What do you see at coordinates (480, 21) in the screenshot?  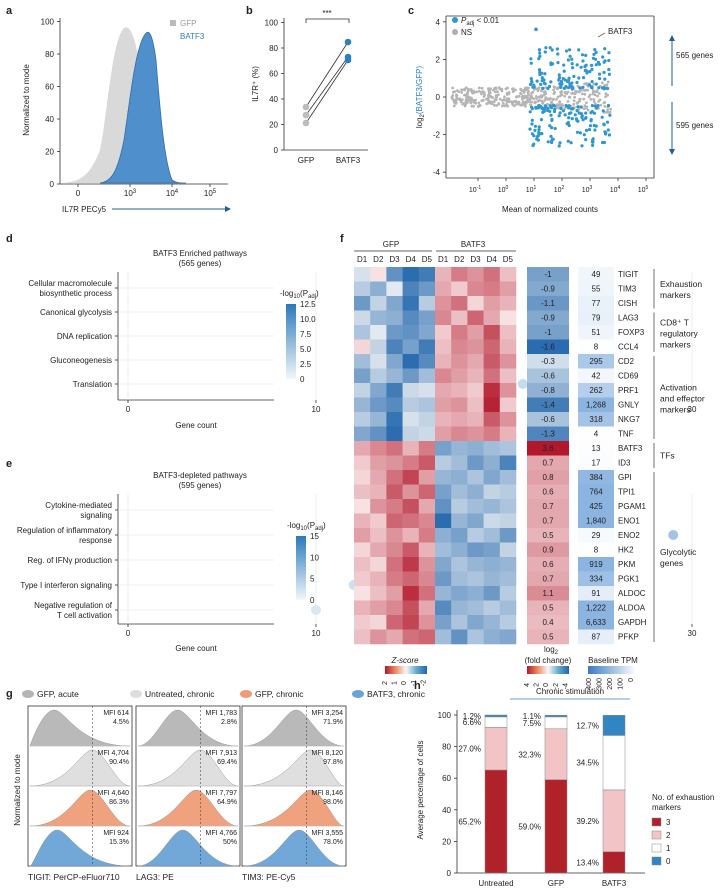 I see `c-legend-sig: Padj < 0.01` at bounding box center [480, 21].